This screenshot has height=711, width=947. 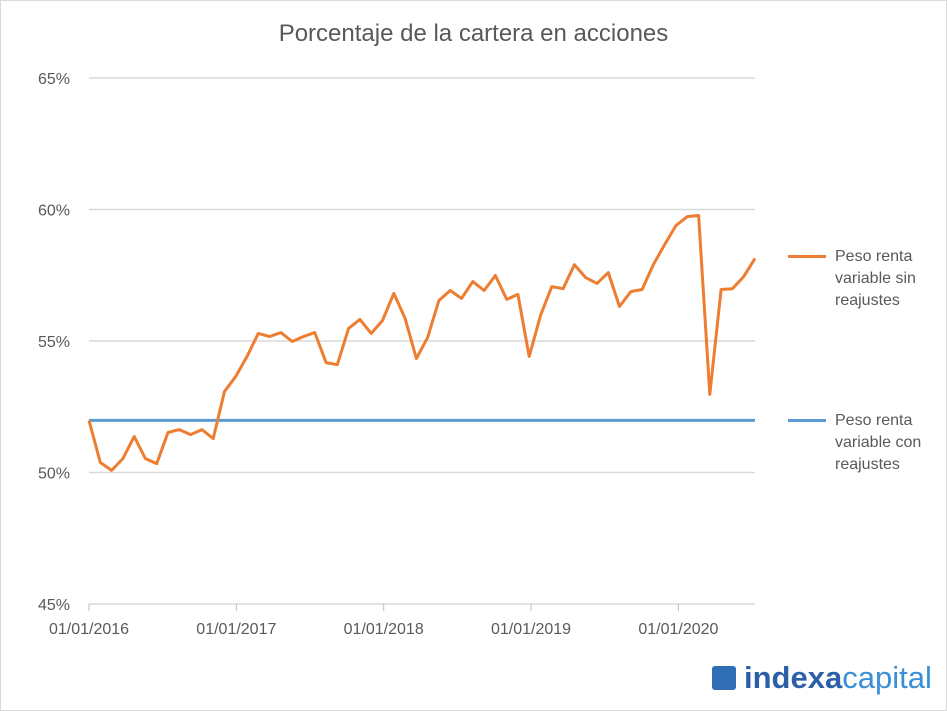 I want to click on legend-text: variable sin, so click(x=875, y=278).